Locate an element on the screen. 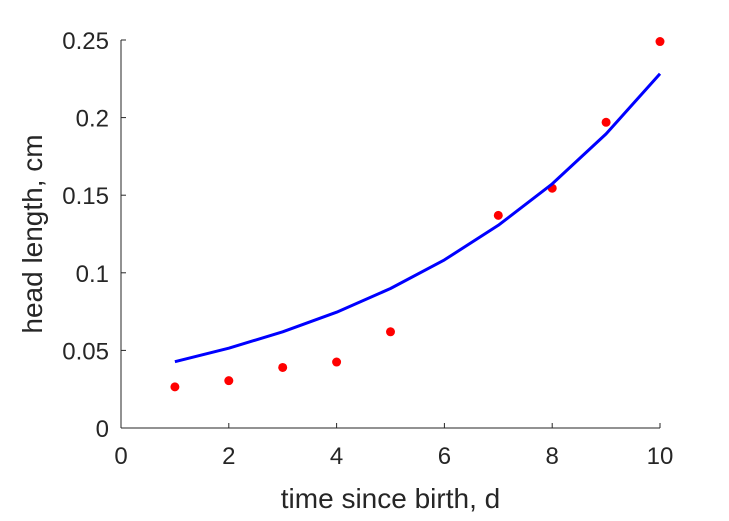 The width and height of the screenshot is (729, 521). y-tick-label: 0.2 is located at coordinates (92, 119).